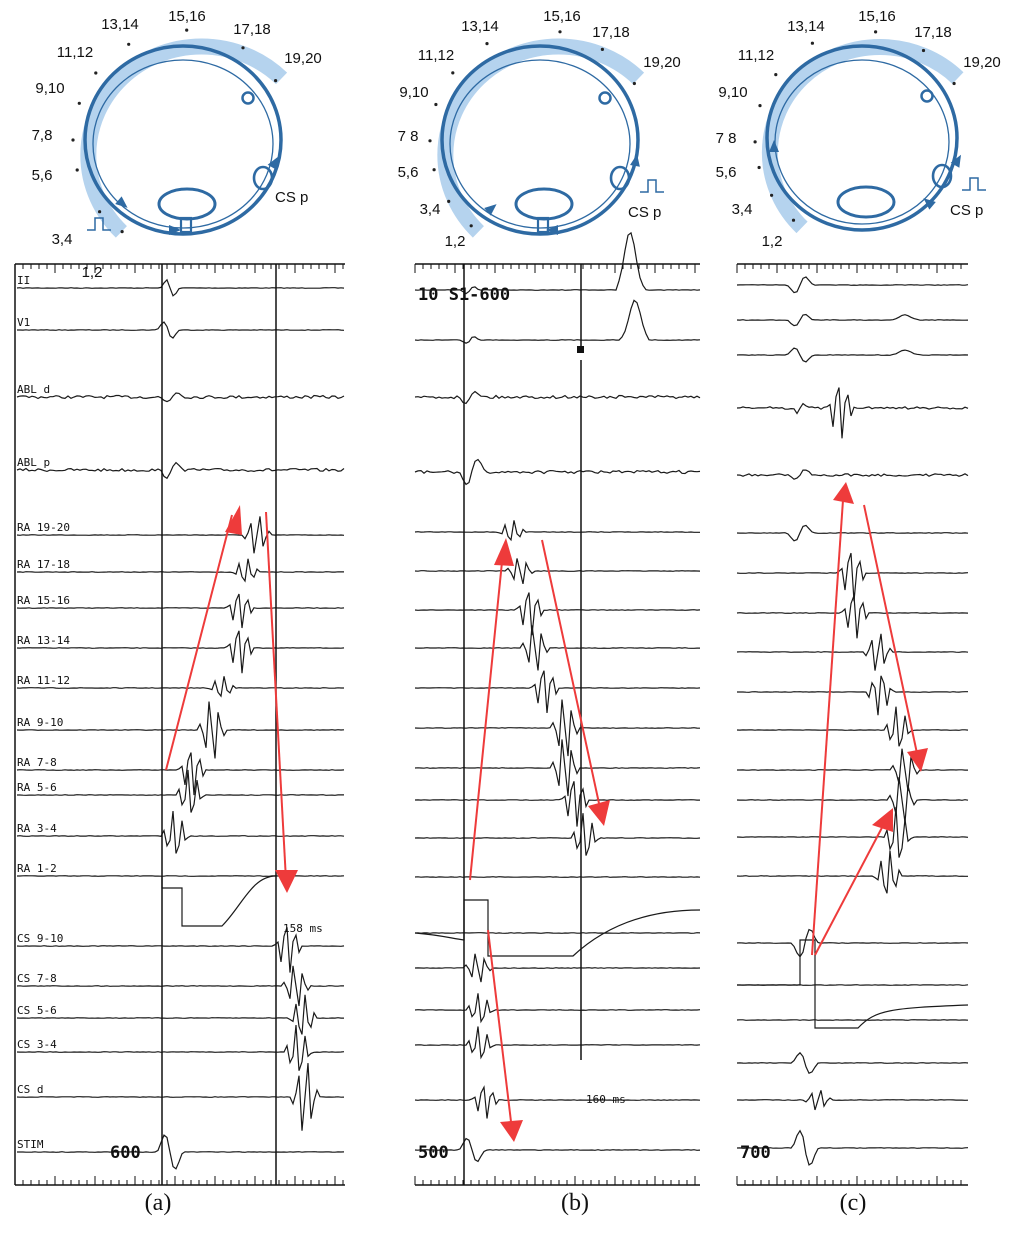  I want to click on interval-a: 158 ms, so click(303, 928).